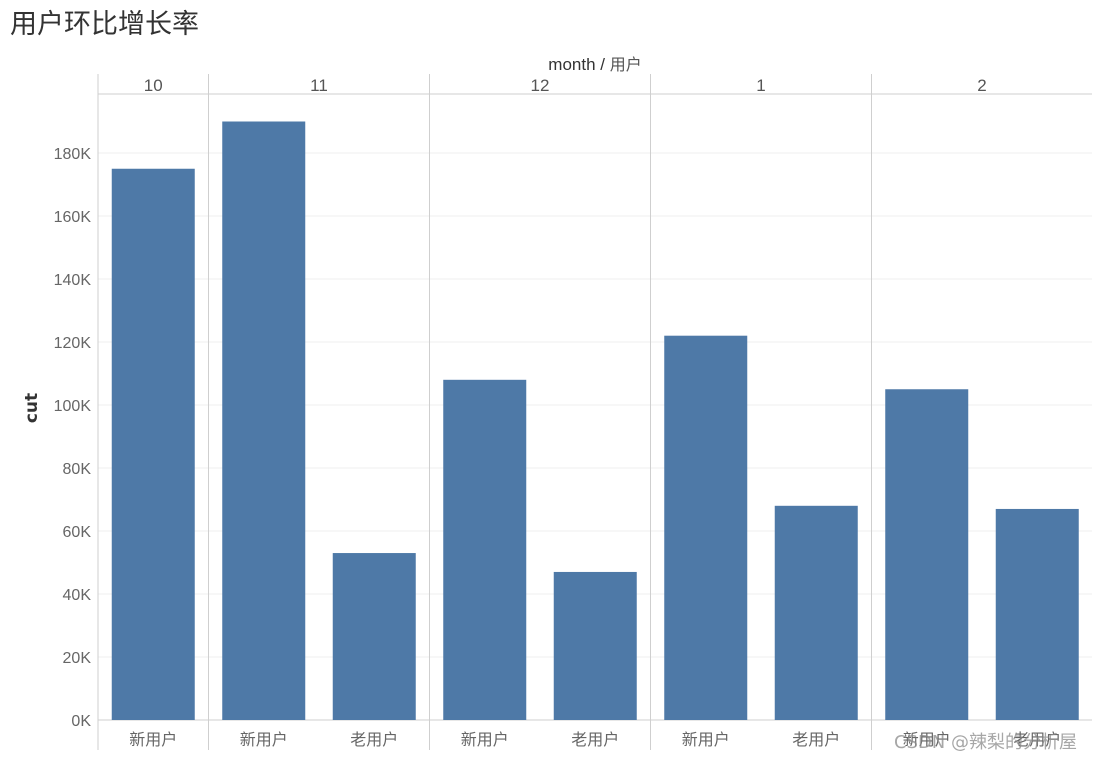 The height and width of the screenshot is (760, 1093). Describe the element at coordinates (760, 85) in the screenshot. I see `month-header-label: 1` at that location.